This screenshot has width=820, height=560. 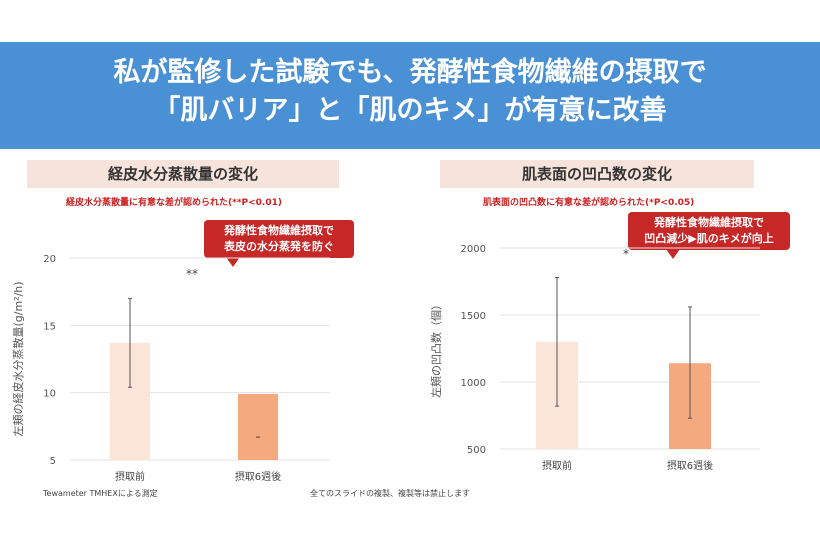 What do you see at coordinates (473, 316) in the screenshot?
I see `right-y-tick-label: 1500` at bounding box center [473, 316].